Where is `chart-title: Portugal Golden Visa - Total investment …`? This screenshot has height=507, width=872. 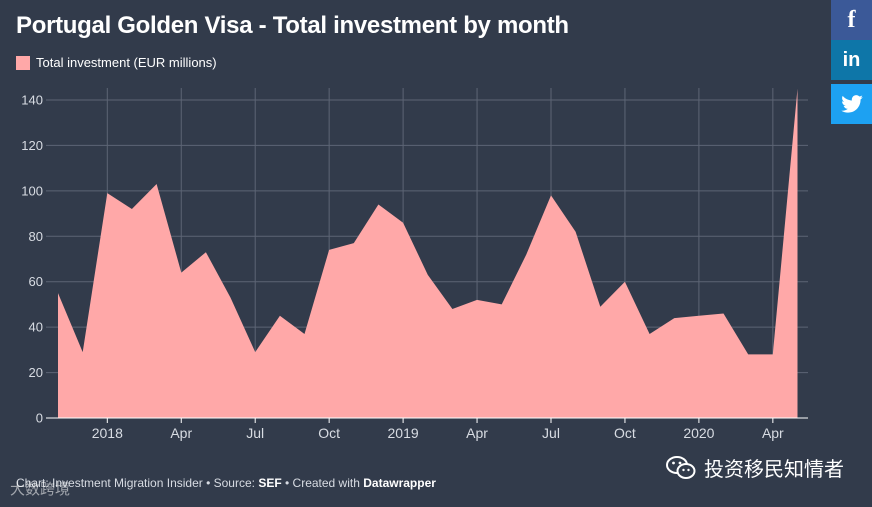
chart-title: Portugal Golden Visa - Total investment … is located at coordinates (292, 25).